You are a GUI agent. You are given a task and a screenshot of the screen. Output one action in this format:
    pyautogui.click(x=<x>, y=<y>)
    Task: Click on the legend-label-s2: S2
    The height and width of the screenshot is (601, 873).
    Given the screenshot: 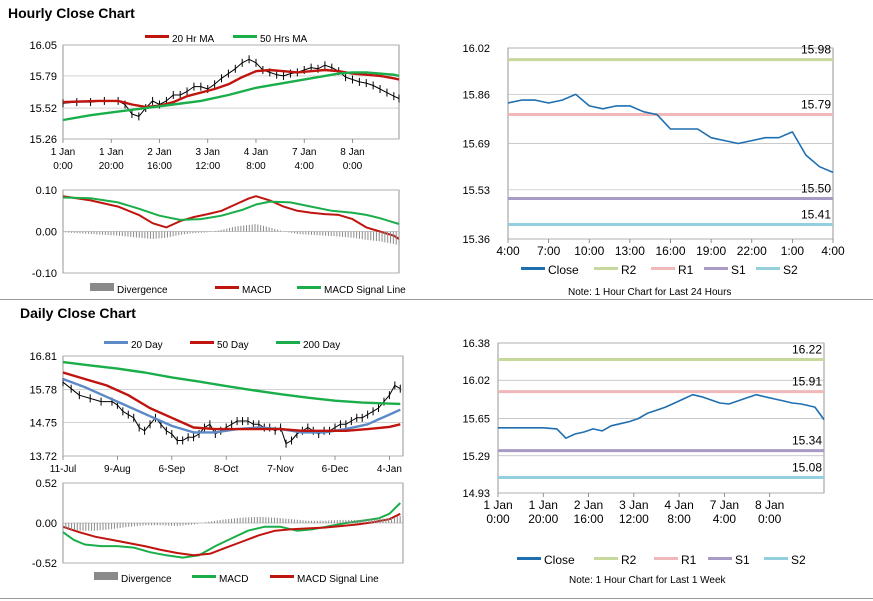 What is the action you would take?
    pyautogui.click(x=790, y=270)
    